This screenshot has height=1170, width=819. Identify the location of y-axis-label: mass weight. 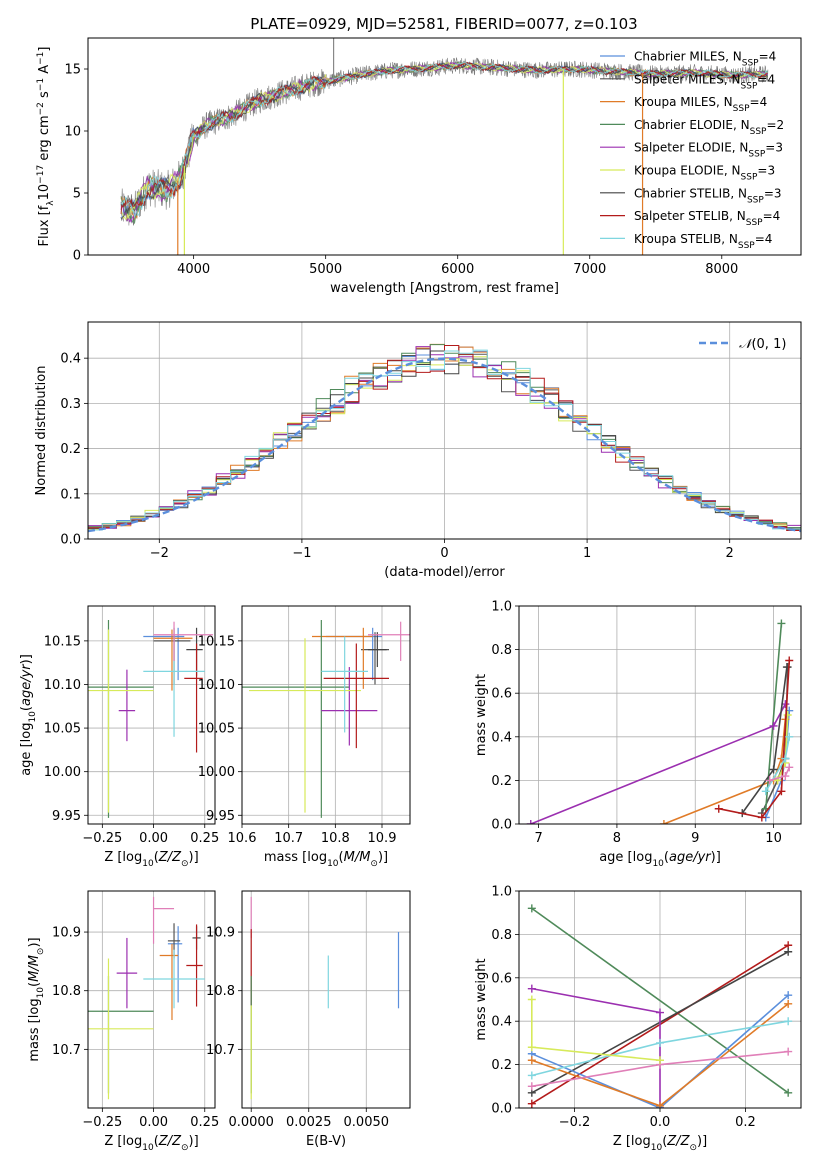
(481, 999).